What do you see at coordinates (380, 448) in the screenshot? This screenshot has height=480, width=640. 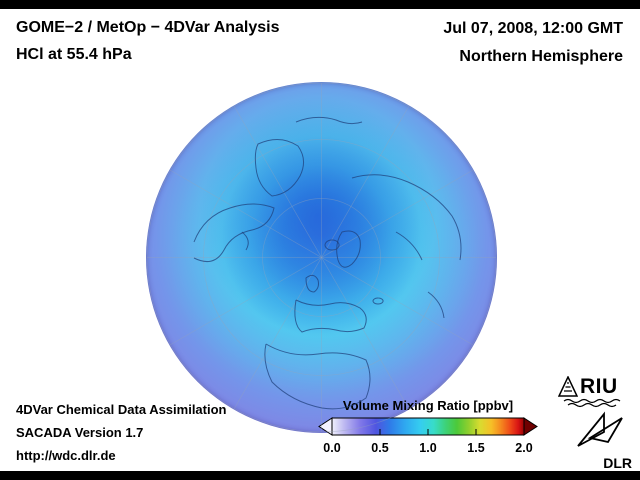 I see `colorbar-tick-label: 0.5` at bounding box center [380, 448].